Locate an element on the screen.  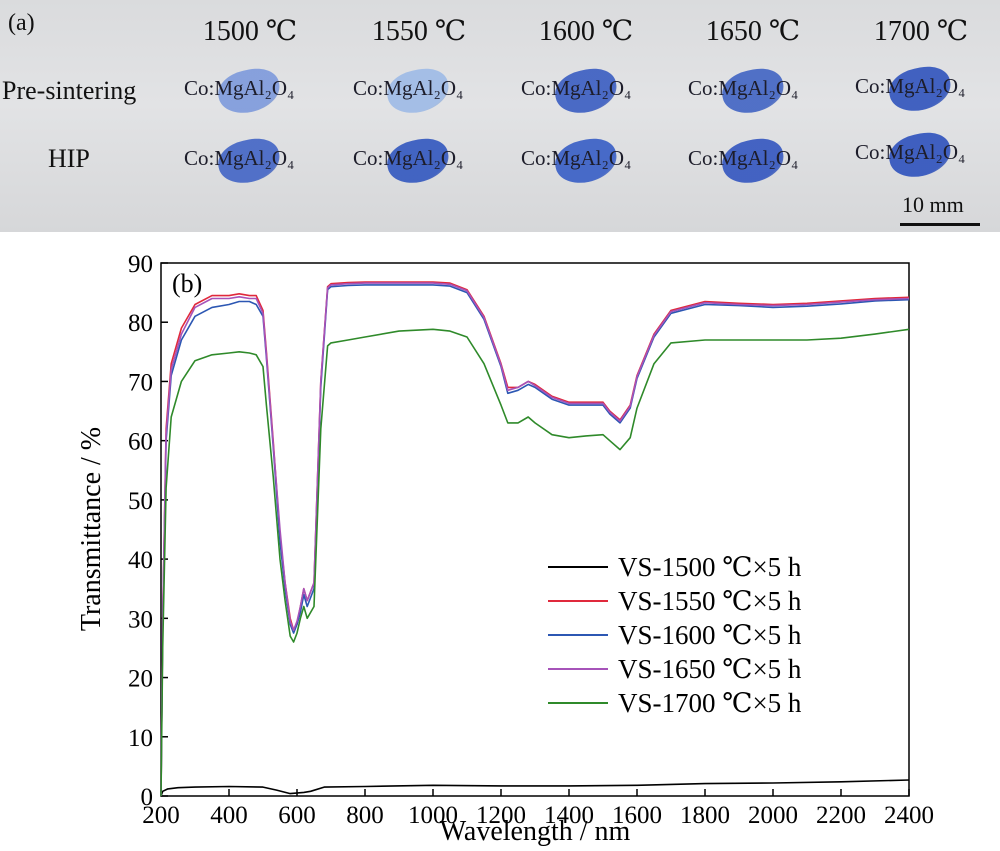
temperature-label-1600: 1600 ℃ is located at coordinates (586, 31).